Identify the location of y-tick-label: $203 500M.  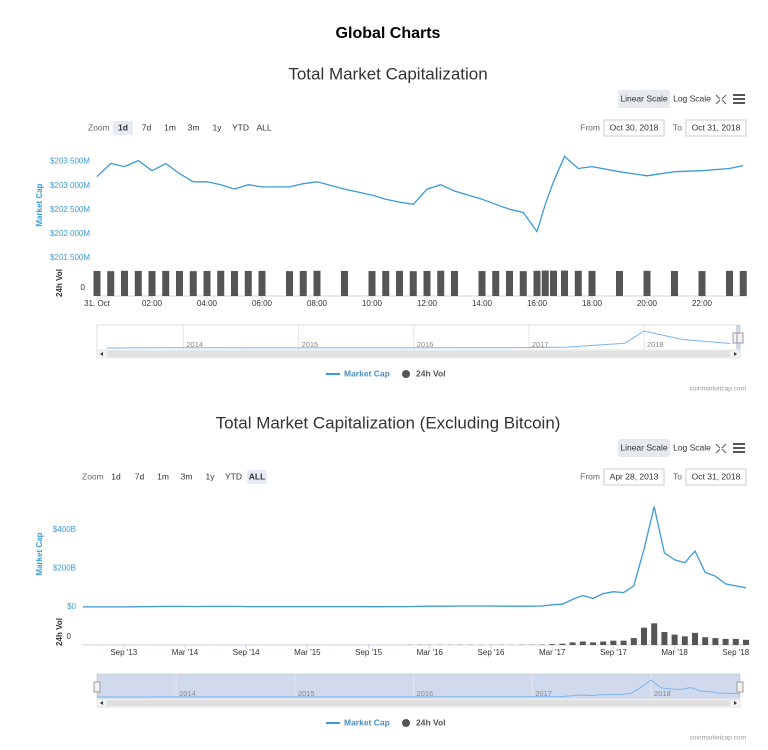
(70, 161).